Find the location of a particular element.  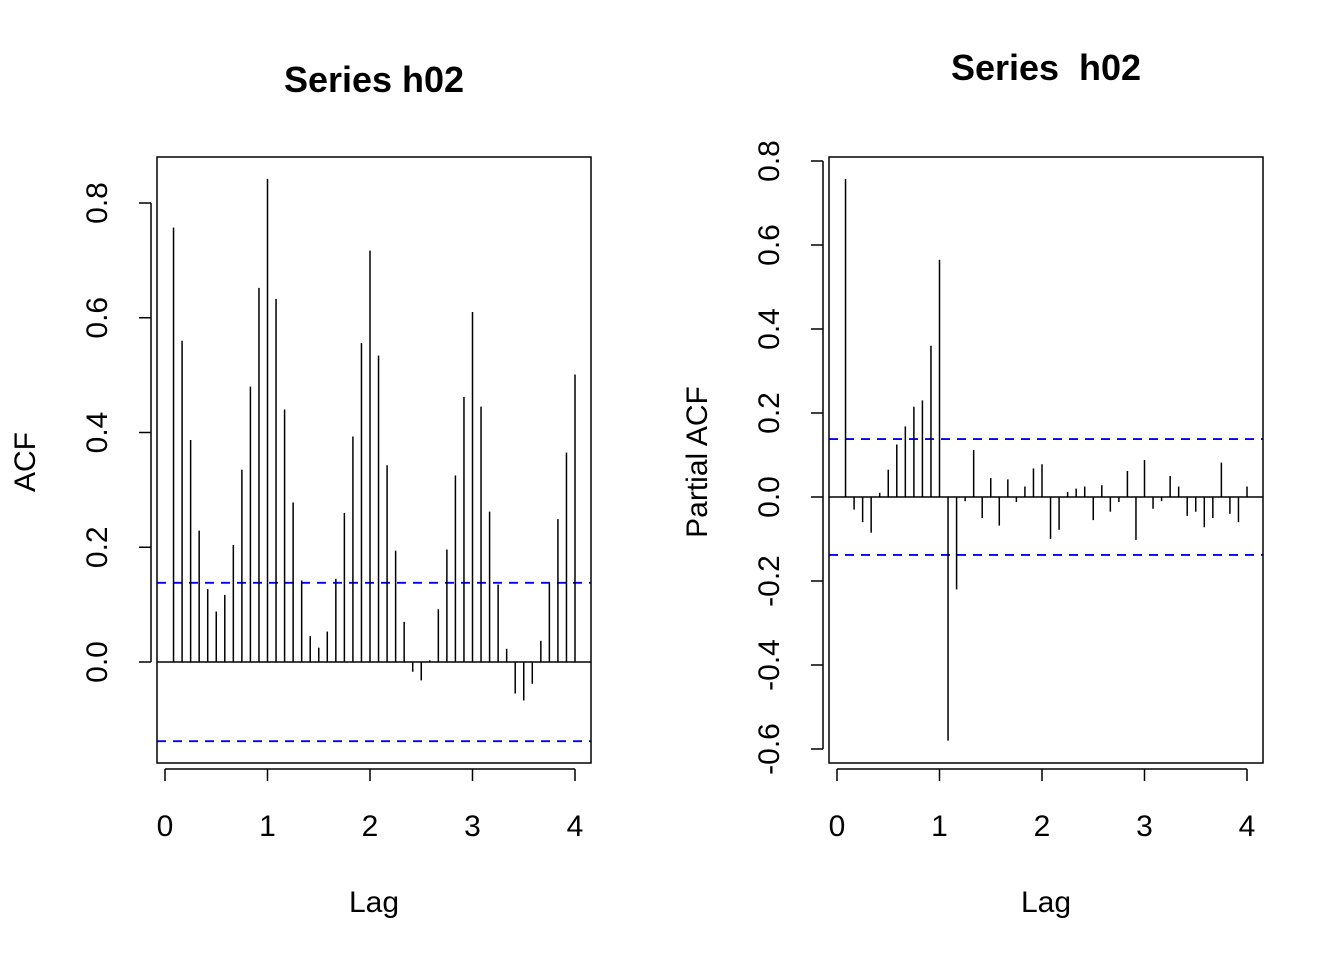

pacf-title: Series h02 is located at coordinates (1046, 67).